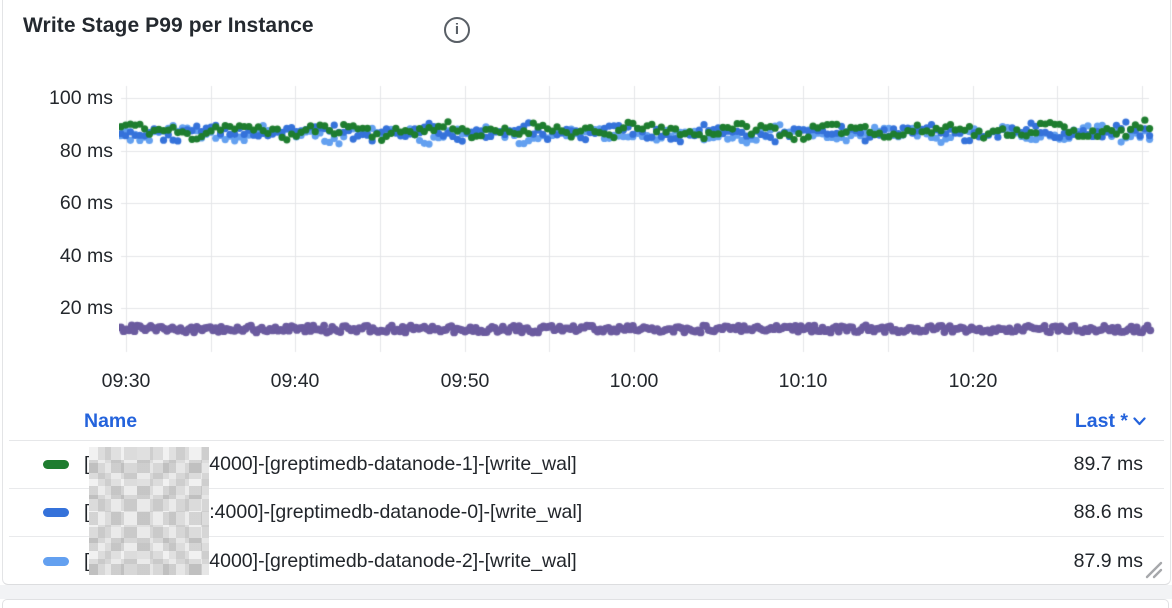 This screenshot has height=608, width=1172. What do you see at coordinates (586, 440) in the screenshot?
I see `legend-header-divider` at bounding box center [586, 440].